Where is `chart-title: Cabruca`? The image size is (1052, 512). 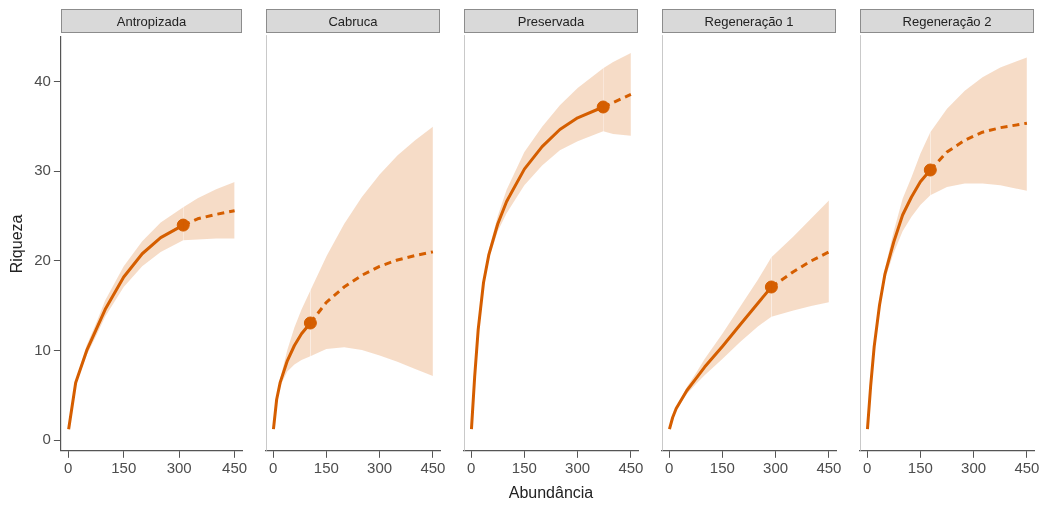
chart-title: Cabruca is located at coordinates (353, 21).